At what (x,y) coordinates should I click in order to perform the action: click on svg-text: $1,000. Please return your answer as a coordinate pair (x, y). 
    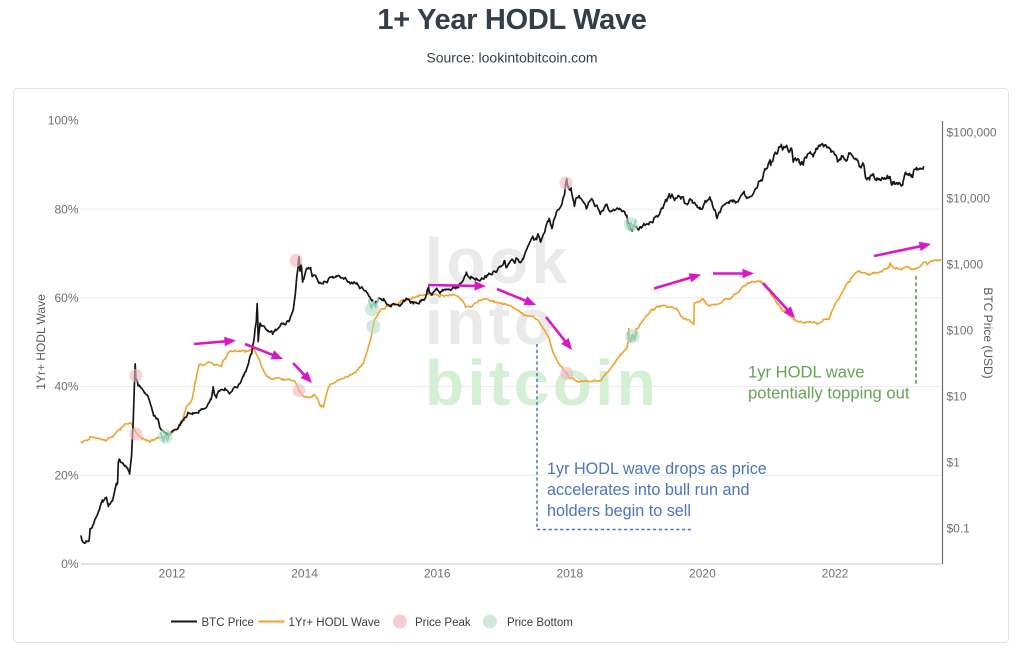
    Looking at the image, I should click on (965, 265).